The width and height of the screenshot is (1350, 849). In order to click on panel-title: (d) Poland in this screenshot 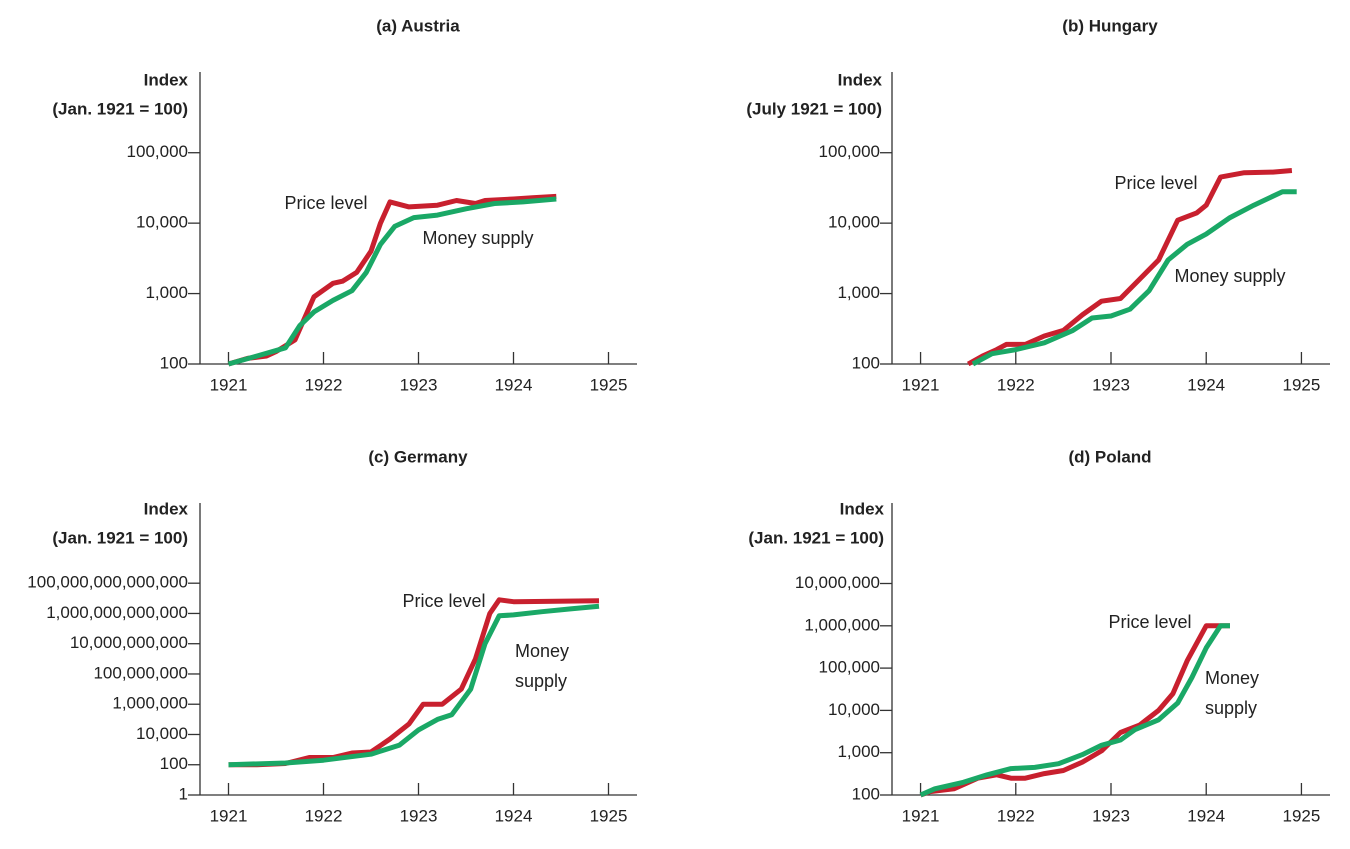, I will do `click(1109, 456)`.